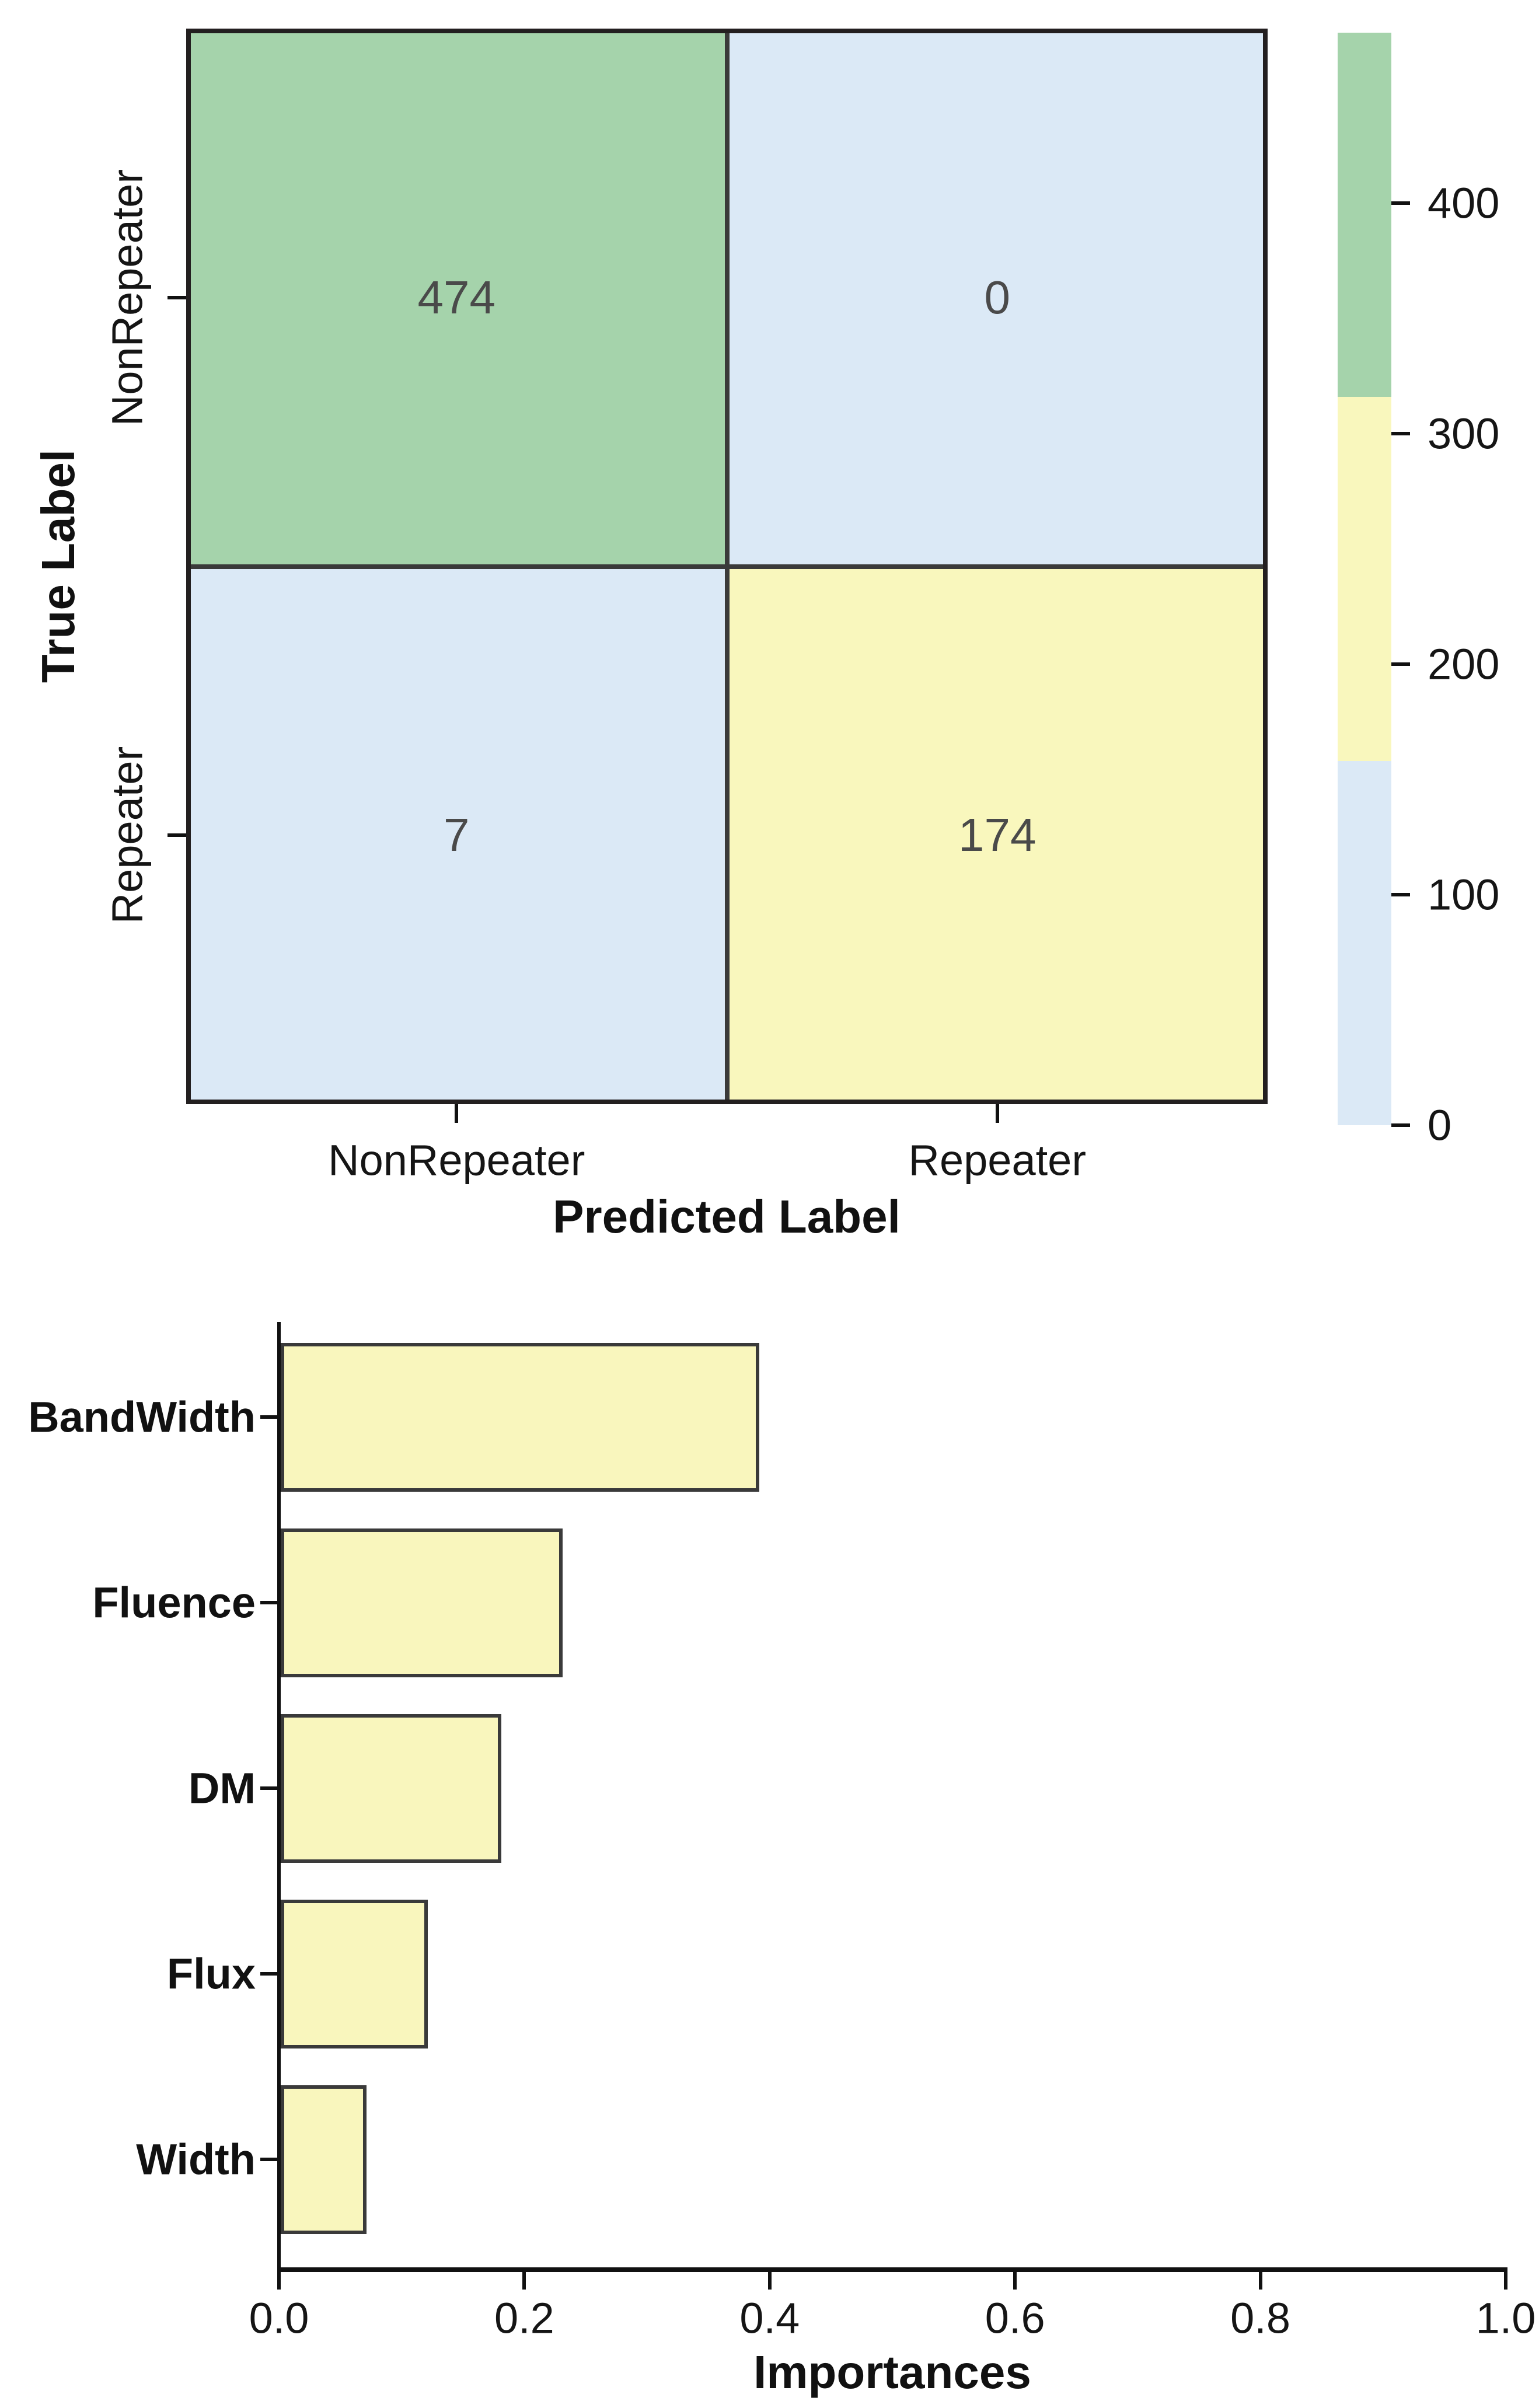  I want to click on grid-line-horizontal, so click(727, 566).